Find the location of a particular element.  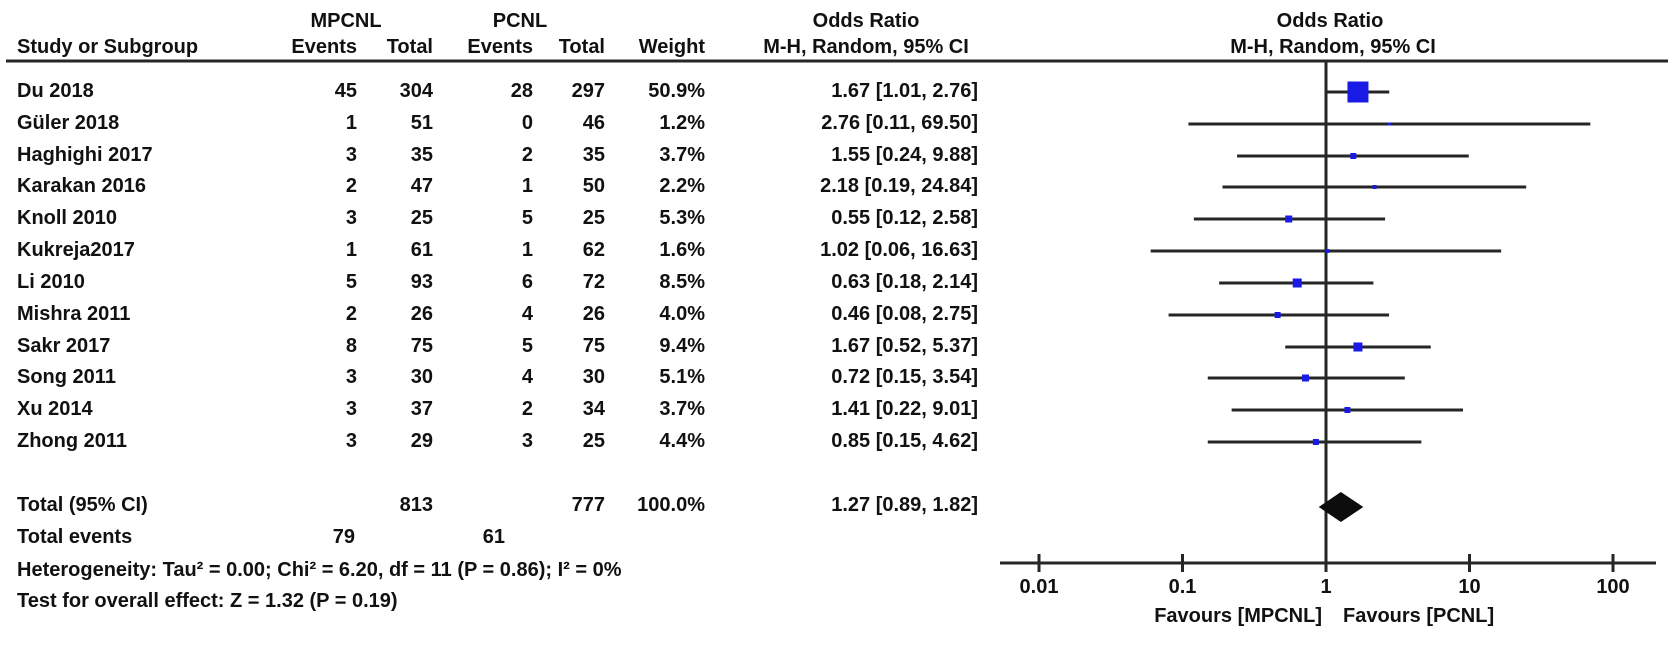

study-total-mpcnl: 26 is located at coordinates (421, 314).